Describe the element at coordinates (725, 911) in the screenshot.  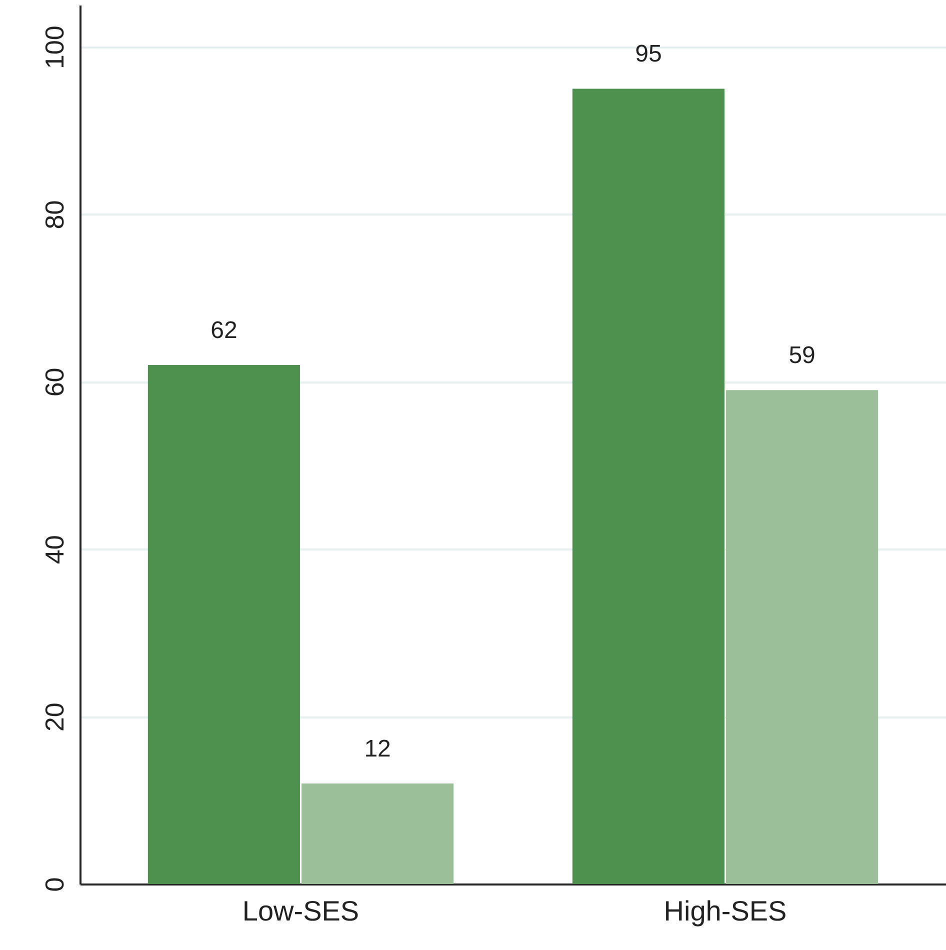
I see `x-tick-label: High-SES` at that location.